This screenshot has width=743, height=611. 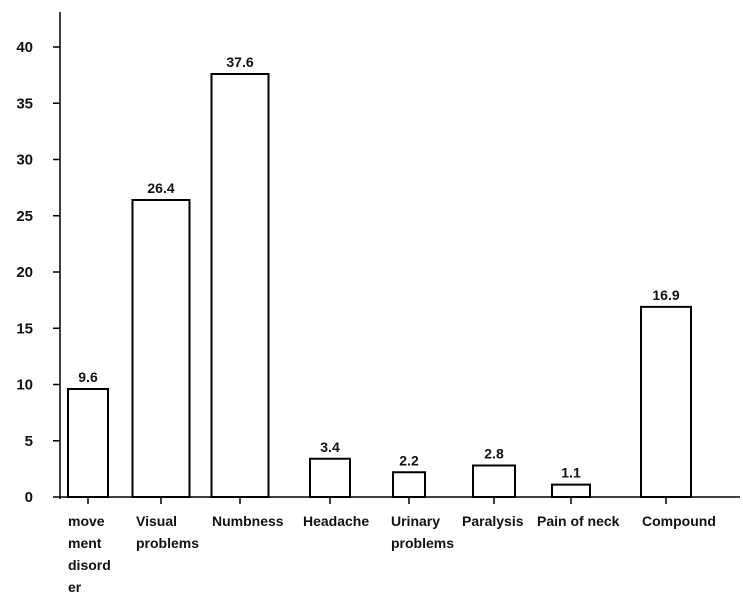 What do you see at coordinates (24, 160) in the screenshot?
I see `y-tick-label: 30` at bounding box center [24, 160].